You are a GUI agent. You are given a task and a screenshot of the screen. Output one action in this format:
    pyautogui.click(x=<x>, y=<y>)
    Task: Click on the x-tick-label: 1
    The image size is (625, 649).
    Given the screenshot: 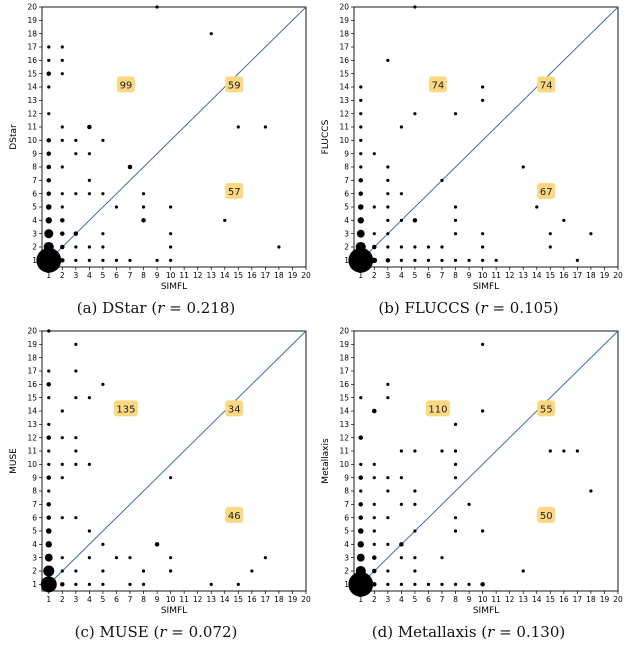 What is the action you would take?
    pyautogui.click(x=48, y=599)
    